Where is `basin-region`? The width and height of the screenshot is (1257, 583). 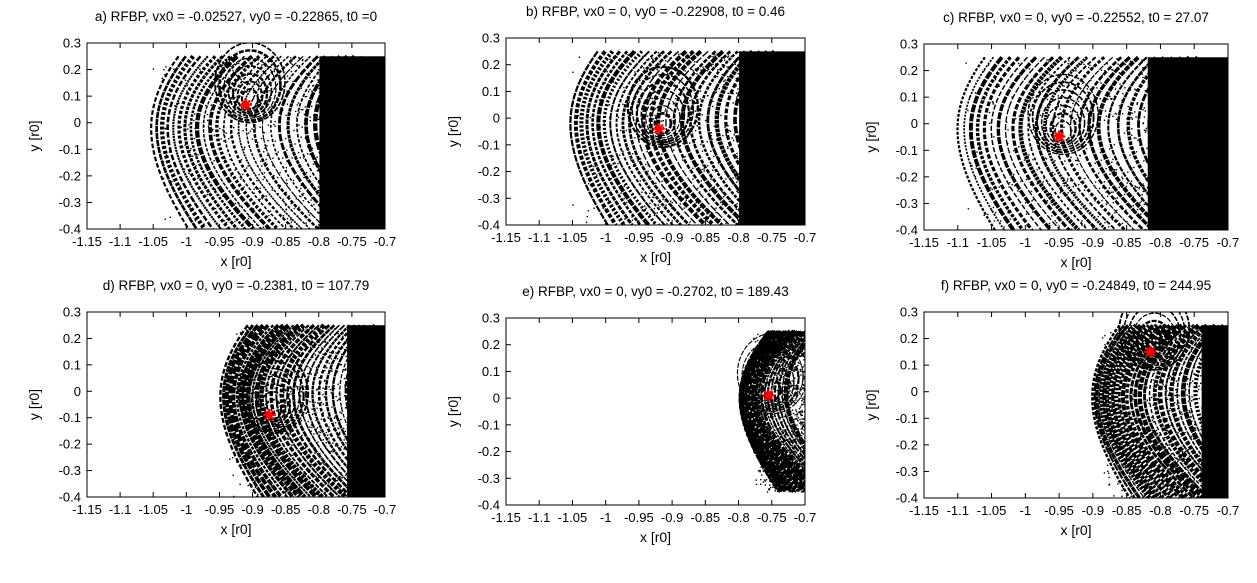
basin-region is located at coordinates (302, 410).